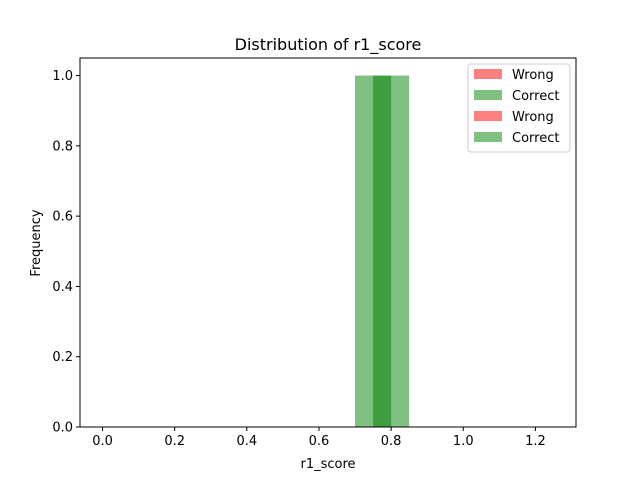 The height and width of the screenshot is (480, 640). What do you see at coordinates (62, 428) in the screenshot?
I see `y-tick-label: 0.0` at bounding box center [62, 428].